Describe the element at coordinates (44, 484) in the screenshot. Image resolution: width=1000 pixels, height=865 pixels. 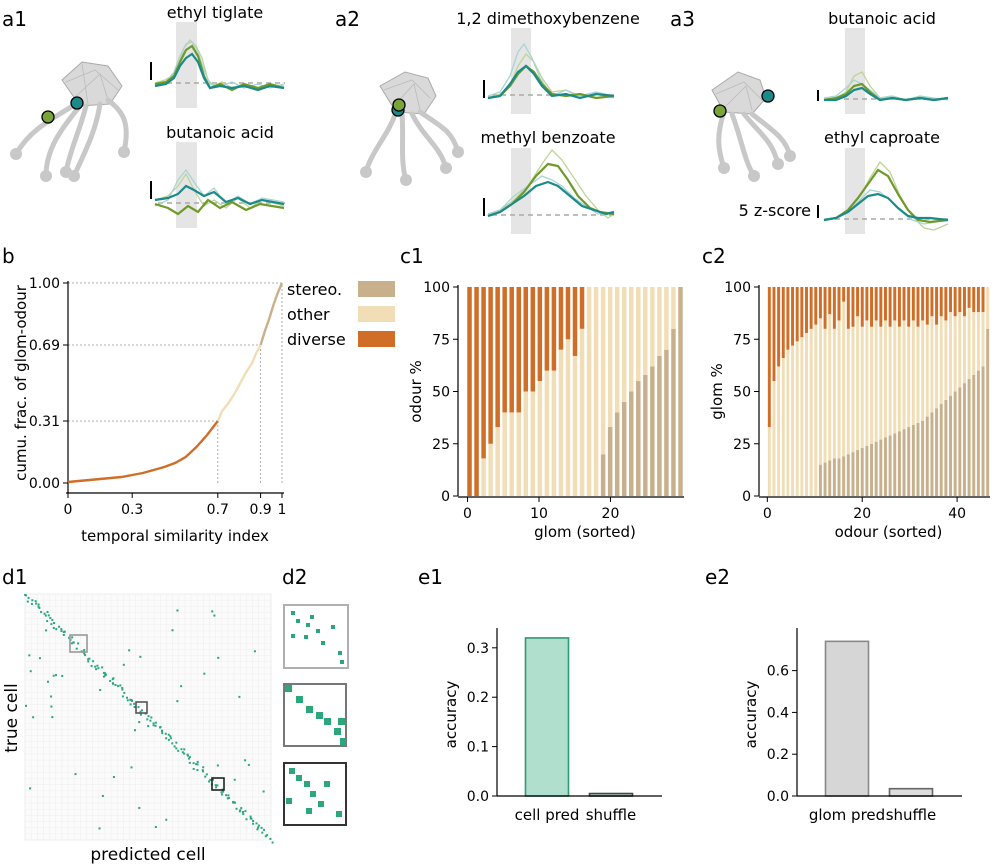
I see `y-tick-label: 0.00` at that location.